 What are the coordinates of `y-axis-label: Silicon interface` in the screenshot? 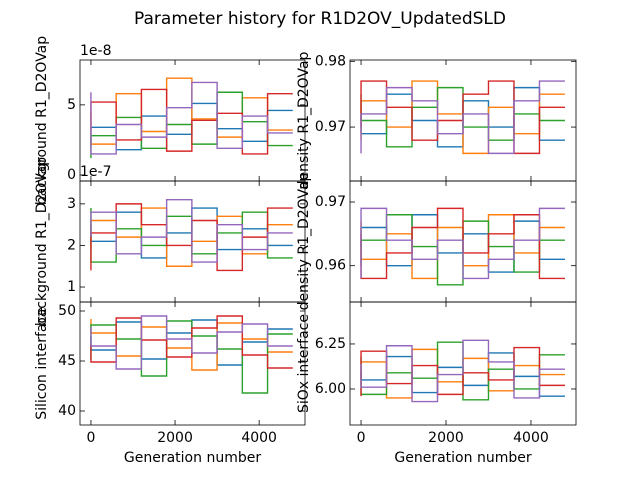 It's located at (42, 363).